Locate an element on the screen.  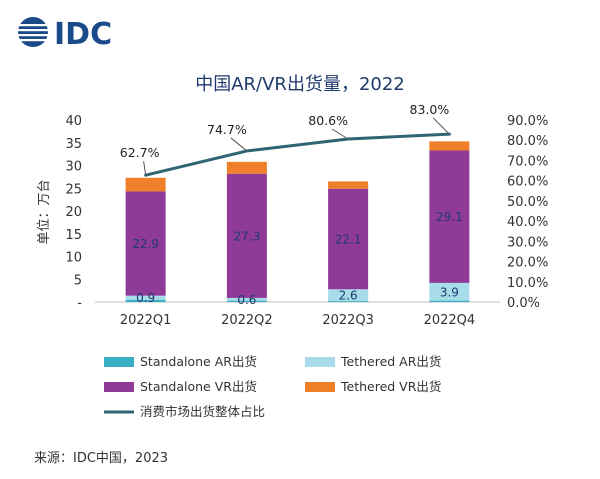
bar-standalone-ar-2022q2 is located at coordinates (246, 301).